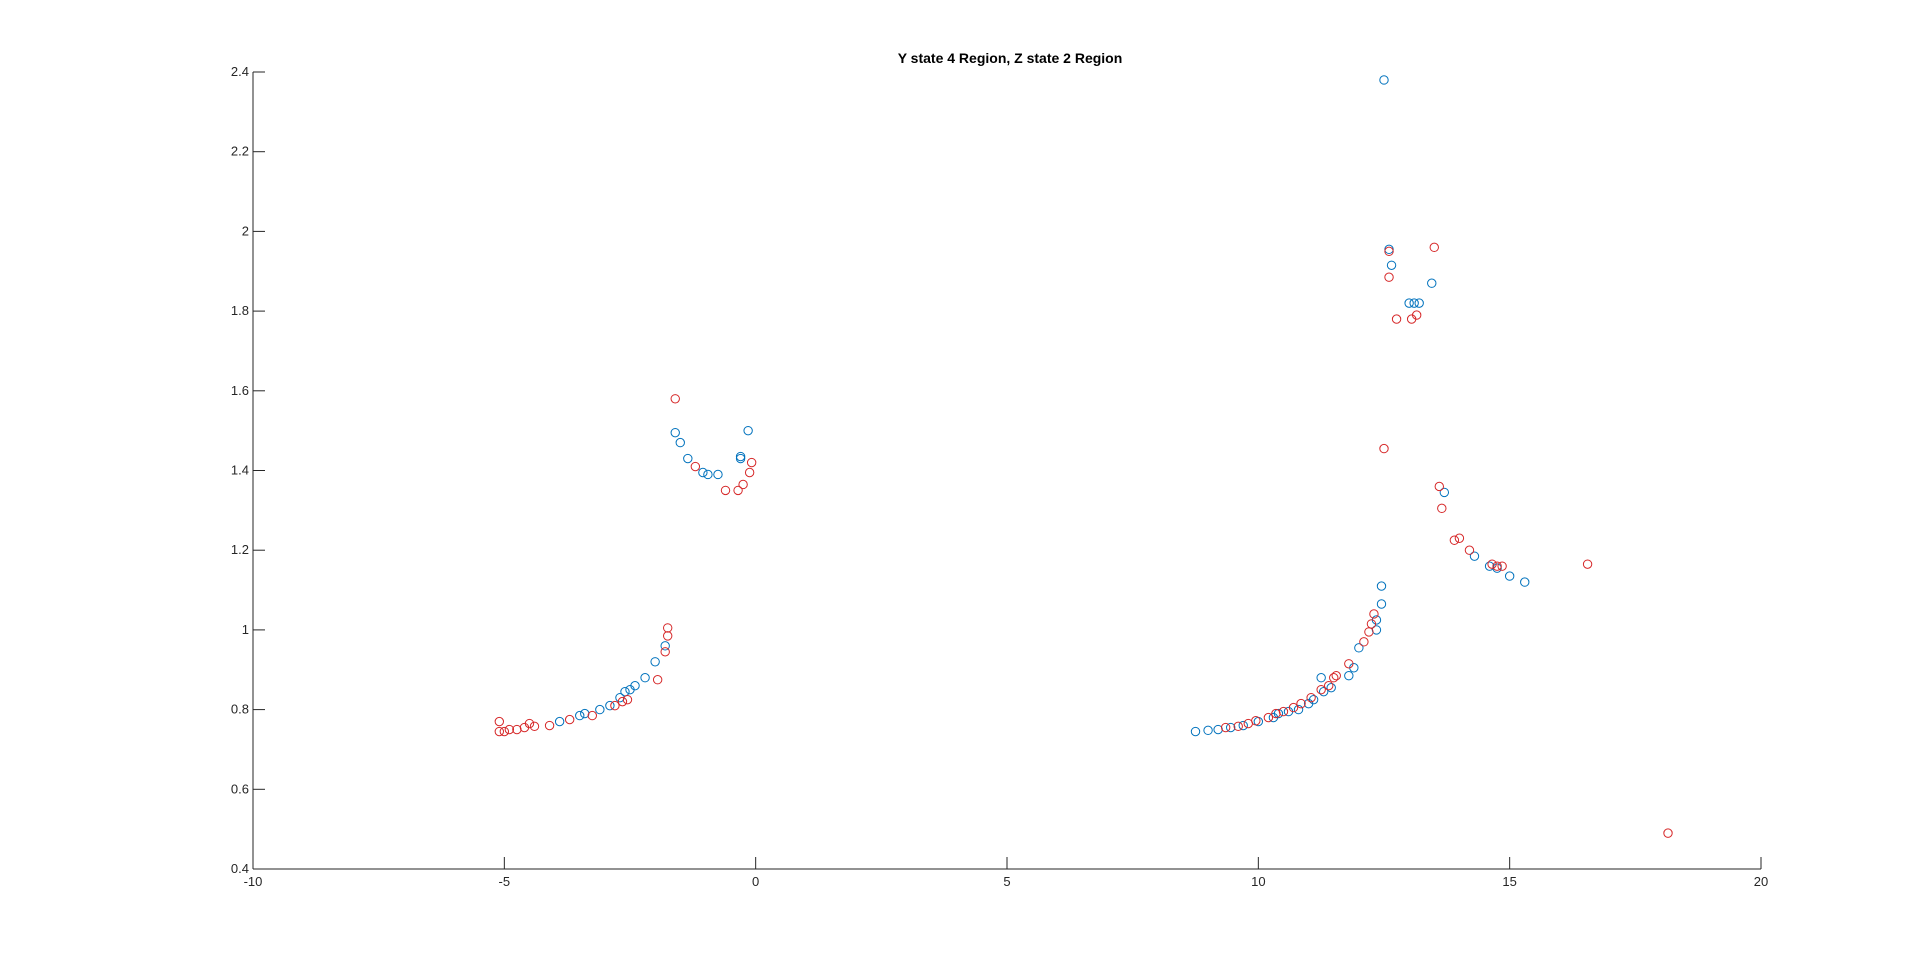 The height and width of the screenshot is (964, 1920). What do you see at coordinates (1258, 881) in the screenshot?
I see `x-tick-label: 10` at bounding box center [1258, 881].